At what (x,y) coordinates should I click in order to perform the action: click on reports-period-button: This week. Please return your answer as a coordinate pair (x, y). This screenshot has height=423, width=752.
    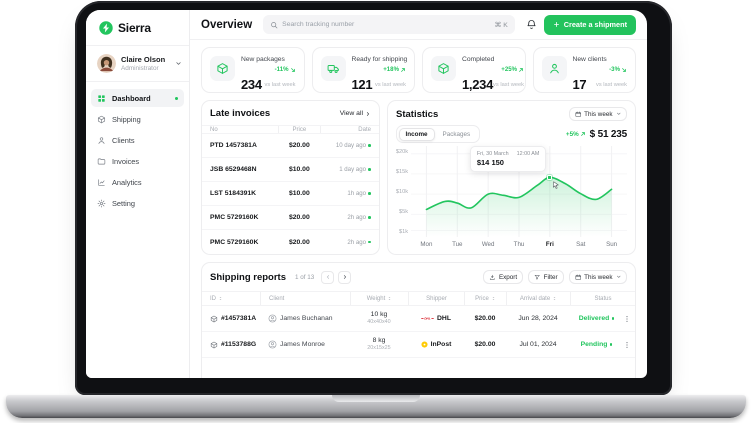
    Looking at the image, I should click on (597, 277).